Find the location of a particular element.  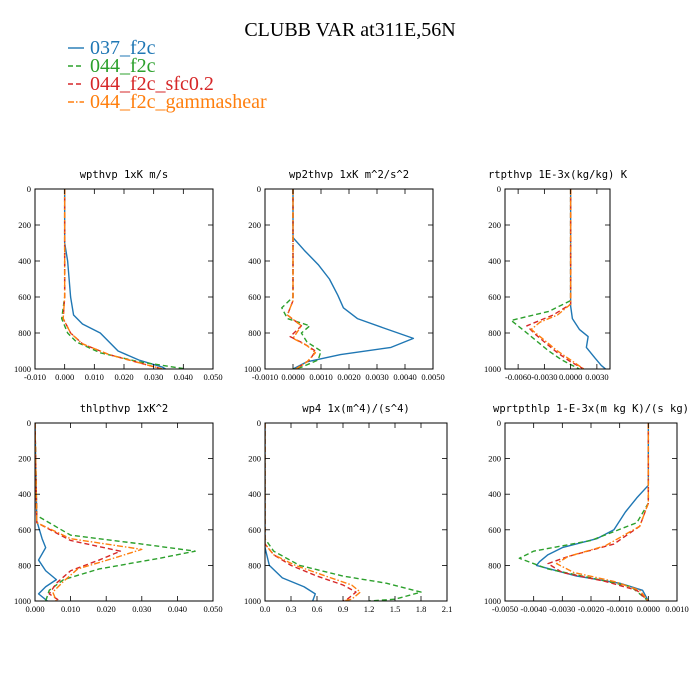

x-tick-label: 2.1 is located at coordinates (447, 609).